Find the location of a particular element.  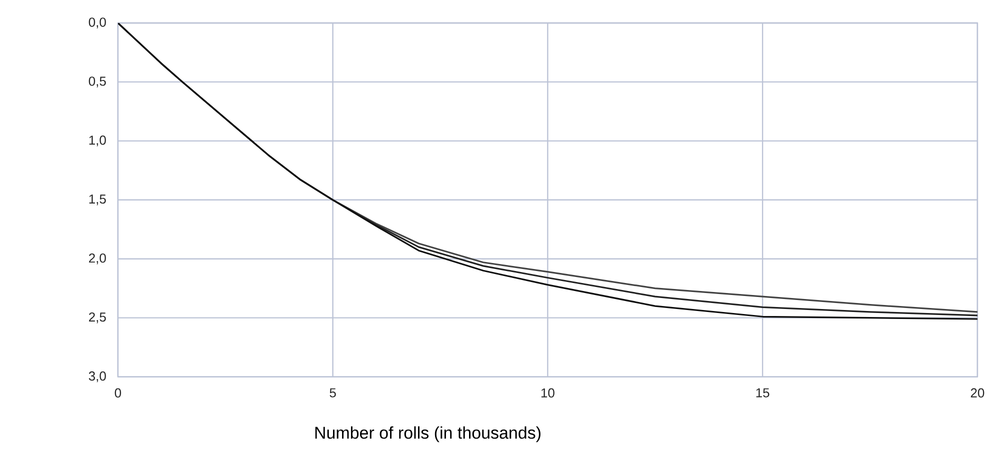

y-tick-label: 2,0 is located at coordinates (97, 259).